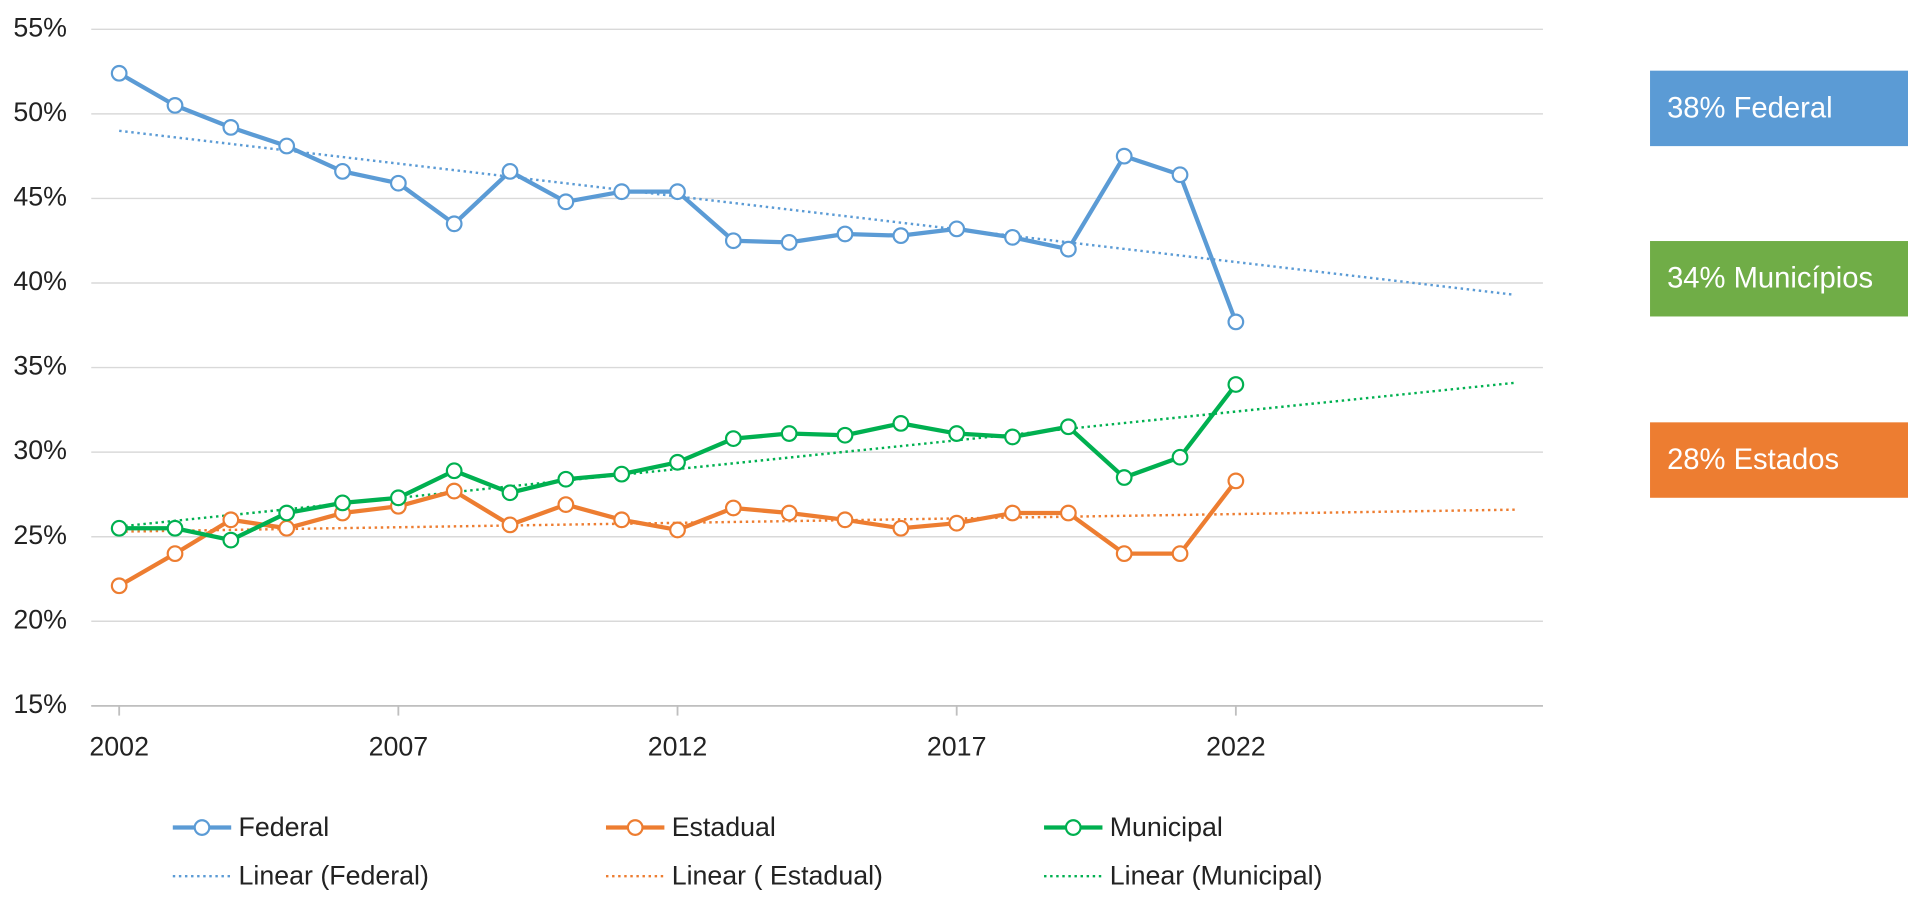 The image size is (1908, 897). Describe the element at coordinates (40, 450) in the screenshot. I see `y-tick-label: 30%` at that location.